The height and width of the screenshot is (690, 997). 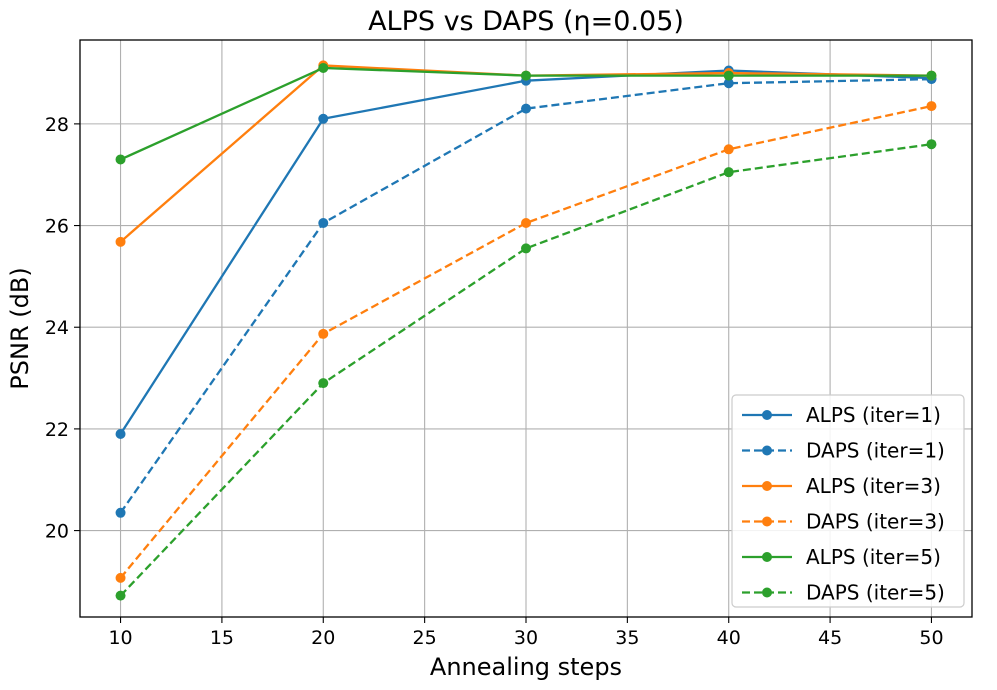 What do you see at coordinates (627, 638) in the screenshot?
I see `x-tick-label: 35` at bounding box center [627, 638].